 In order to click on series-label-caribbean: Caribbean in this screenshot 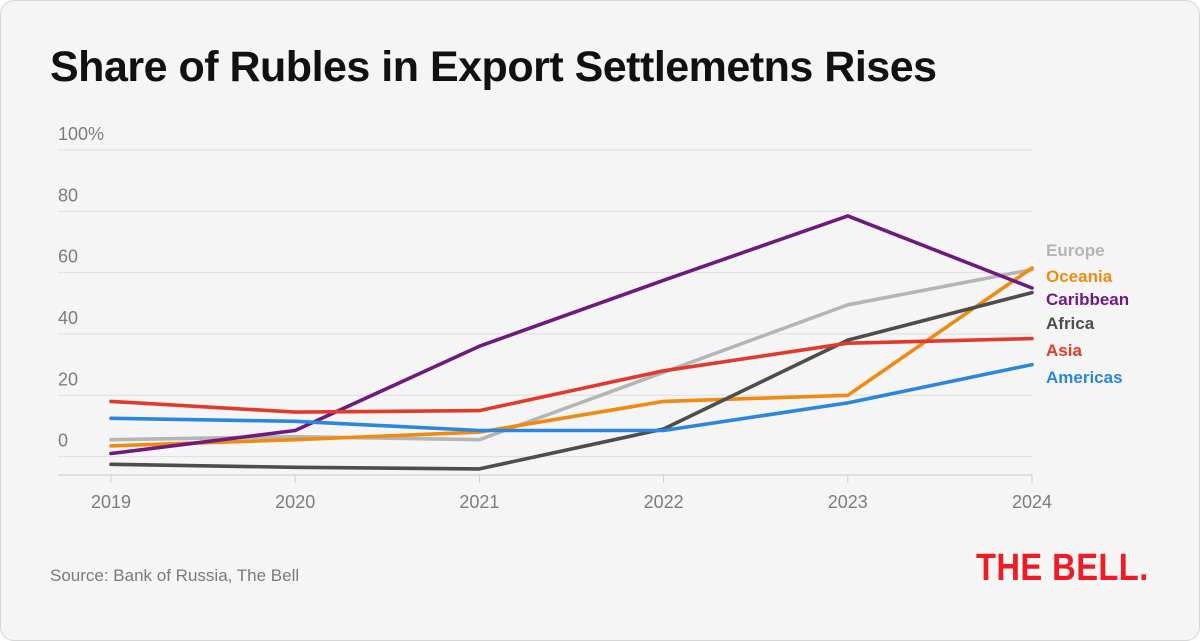, I will do `click(1087, 299)`.